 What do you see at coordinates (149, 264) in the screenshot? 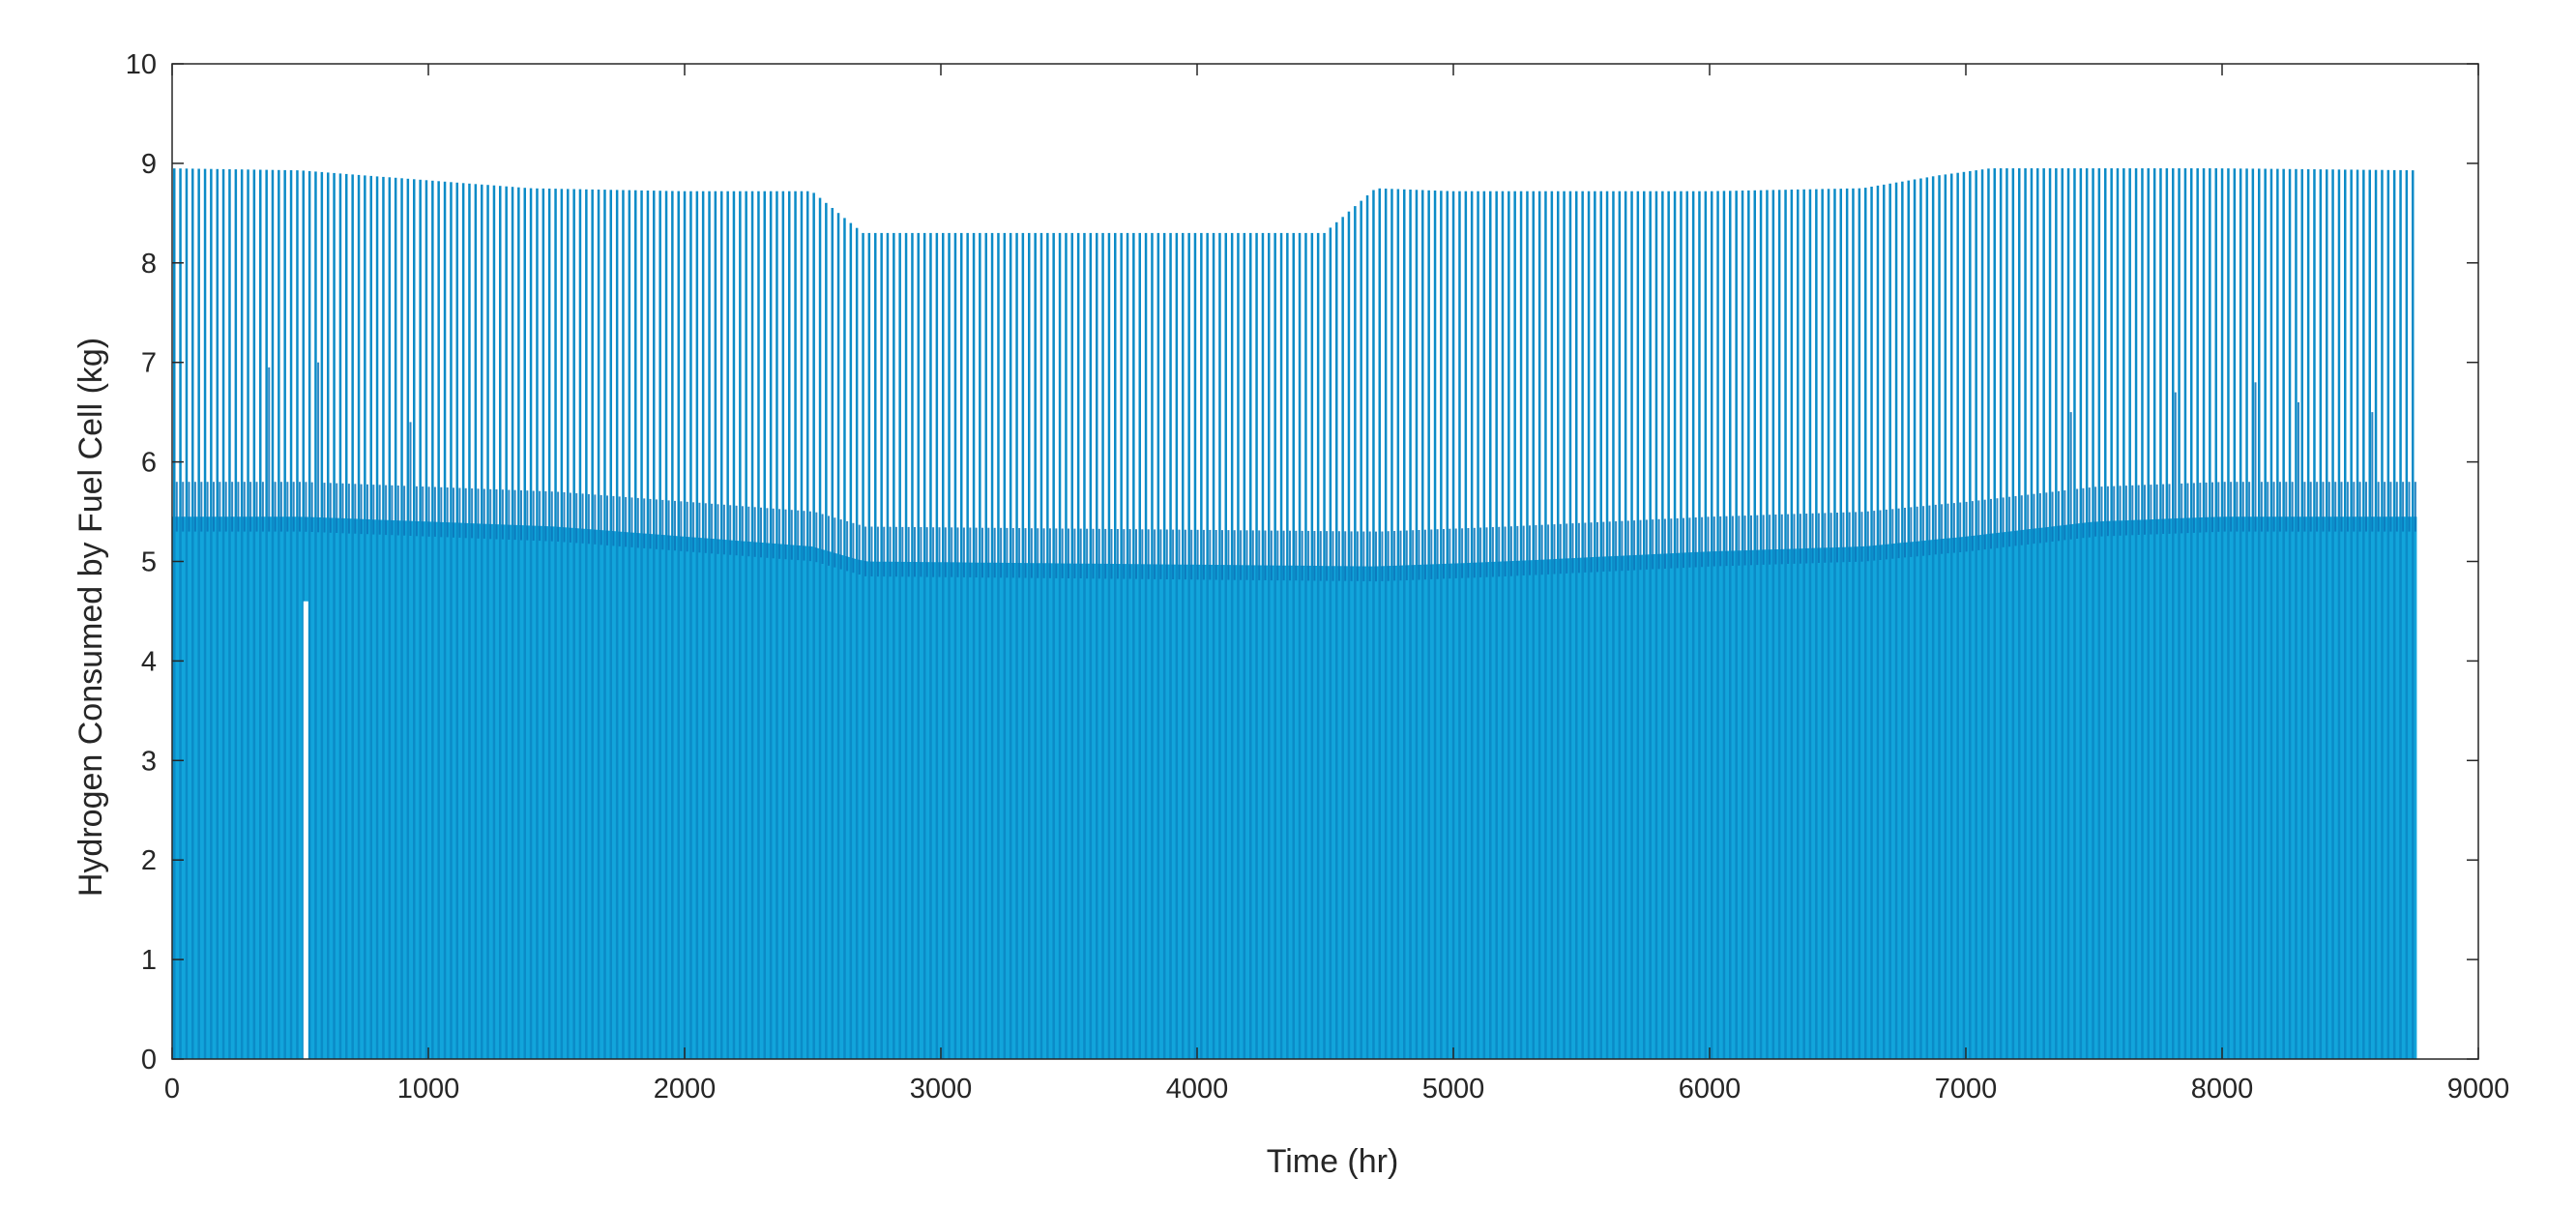
I see `y-tick-label: 8` at bounding box center [149, 264].